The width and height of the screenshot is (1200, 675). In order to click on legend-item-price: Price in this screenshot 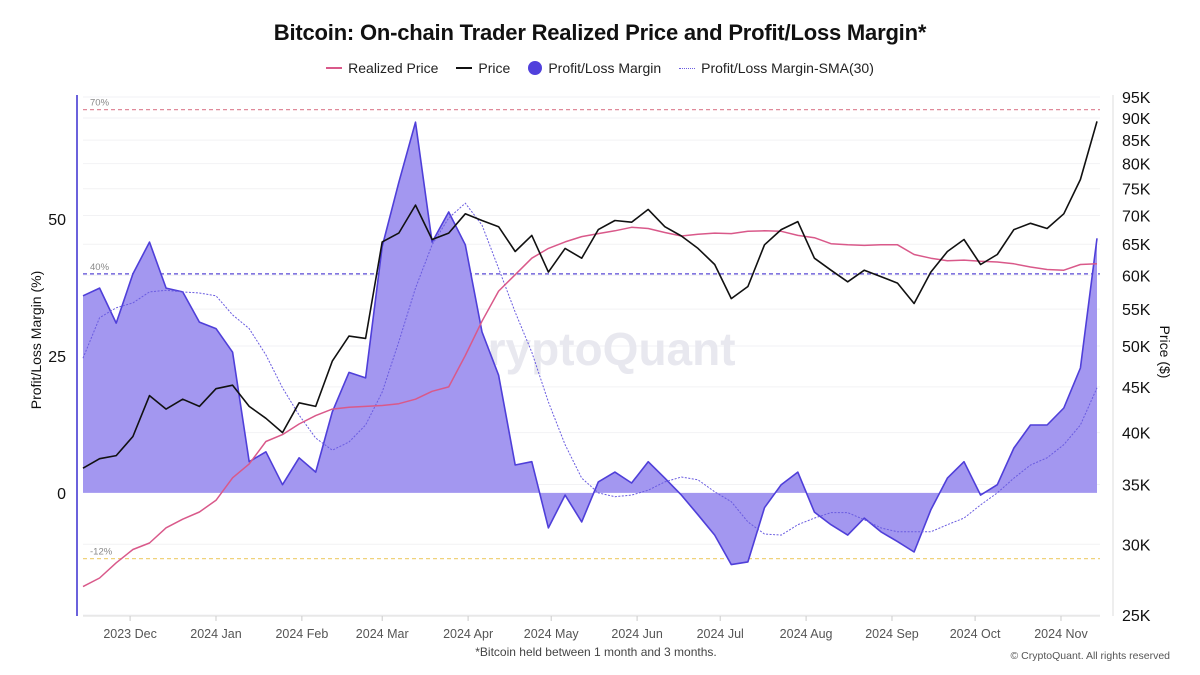, I will do `click(483, 68)`.